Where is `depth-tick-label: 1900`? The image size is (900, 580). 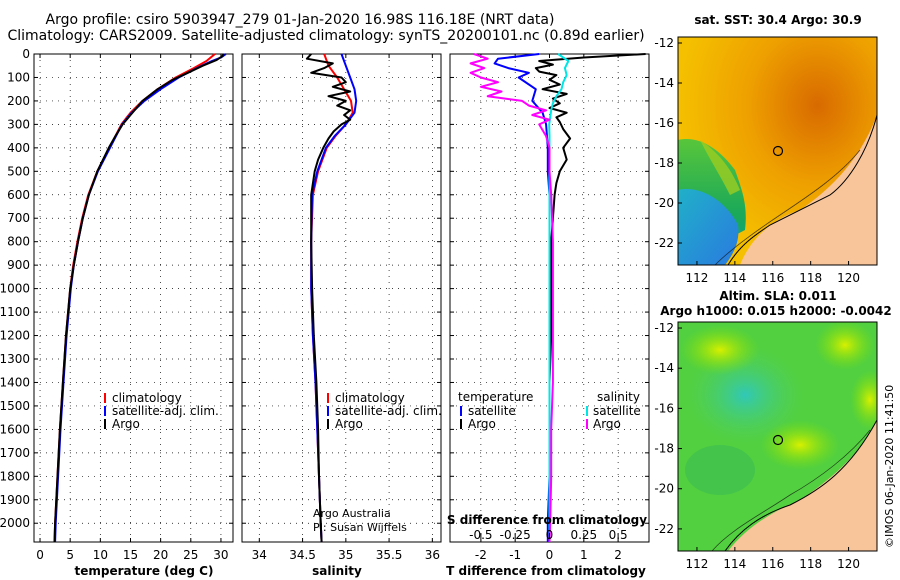 depth-tick-label: 1900 is located at coordinates (15, 500).